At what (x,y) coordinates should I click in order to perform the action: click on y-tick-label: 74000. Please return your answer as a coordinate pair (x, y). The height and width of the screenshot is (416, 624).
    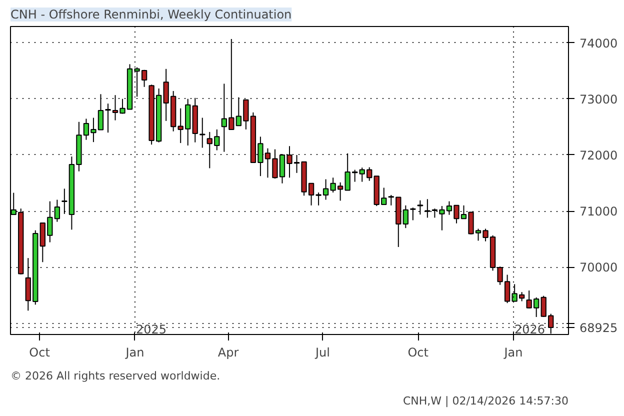
    Looking at the image, I should click on (599, 43).